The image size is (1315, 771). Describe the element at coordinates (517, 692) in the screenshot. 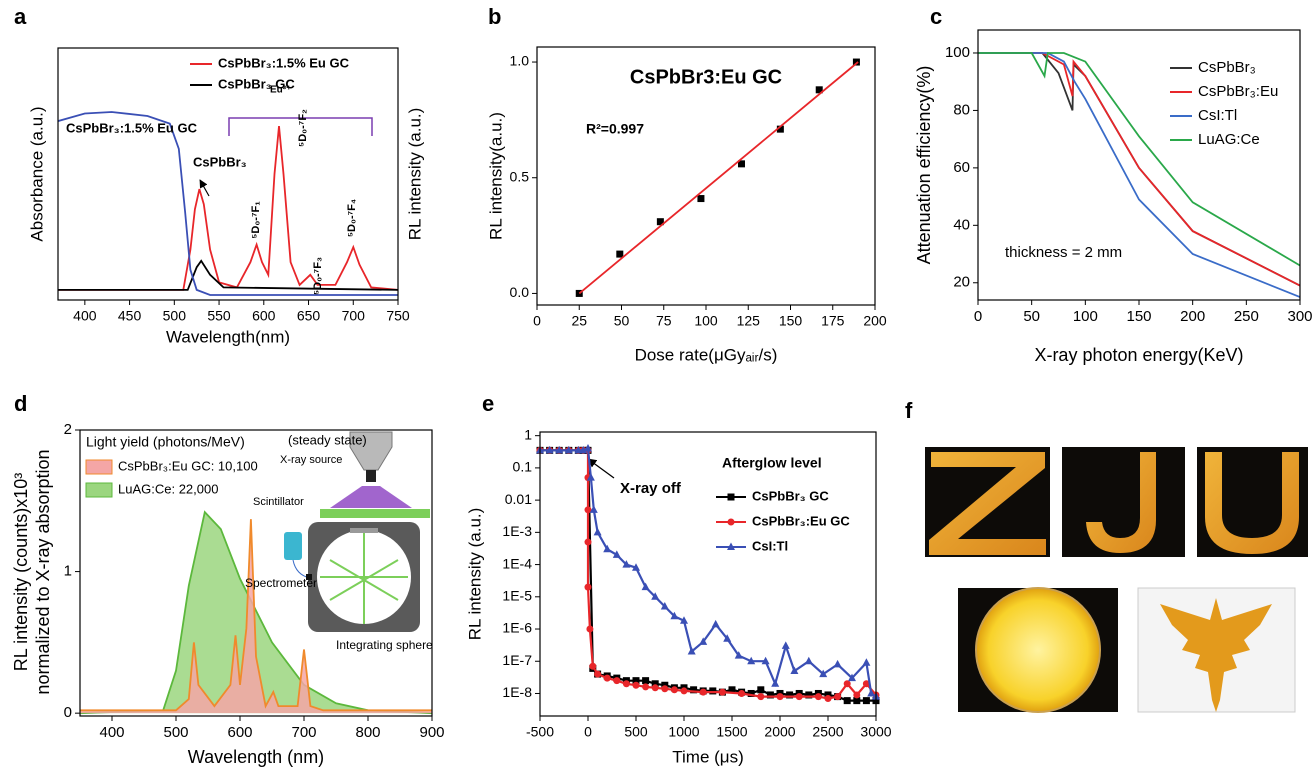

I see `y-tick-label: 1E-8` at that location.